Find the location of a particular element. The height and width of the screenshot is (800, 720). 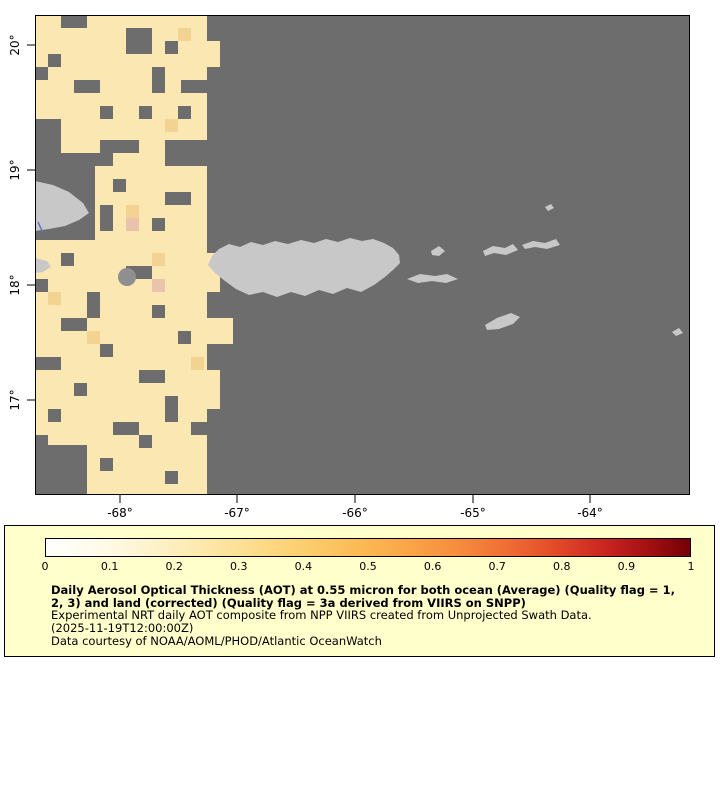

colorbar-tick-0.3: 0.3 is located at coordinates (239, 566).